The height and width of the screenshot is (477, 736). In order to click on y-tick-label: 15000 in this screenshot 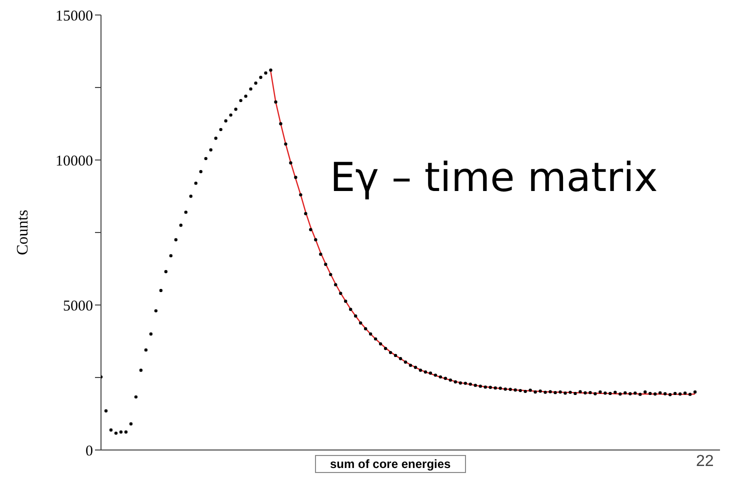, I will do `click(74, 16)`.